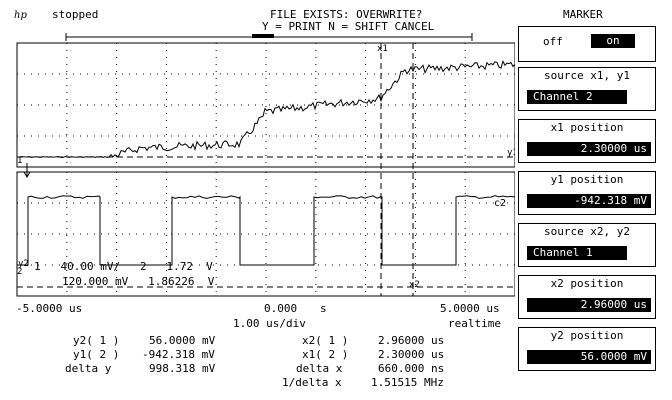 The image size is (672, 400). Describe the element at coordinates (500, 203) in the screenshot. I see `c2-label: c2` at that location.